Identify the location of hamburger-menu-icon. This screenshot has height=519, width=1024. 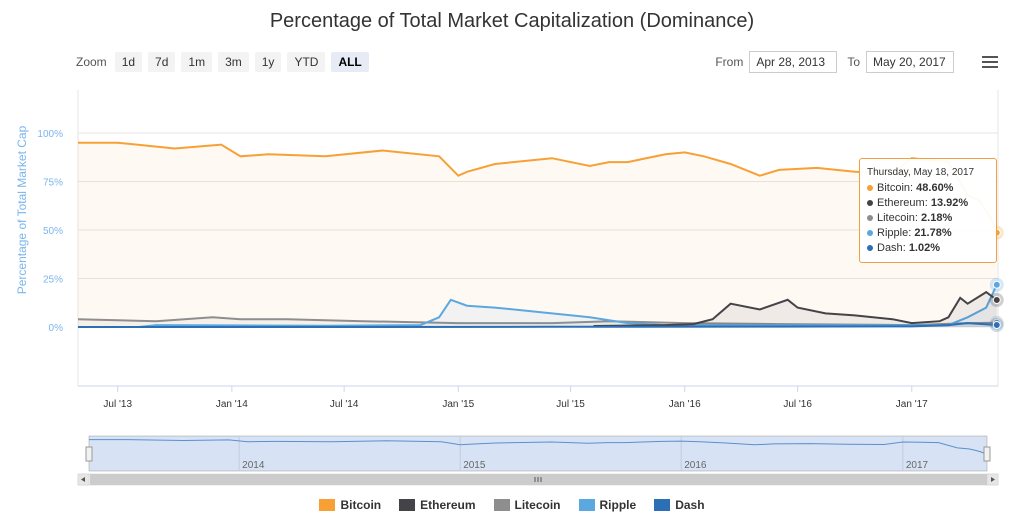
(990, 62).